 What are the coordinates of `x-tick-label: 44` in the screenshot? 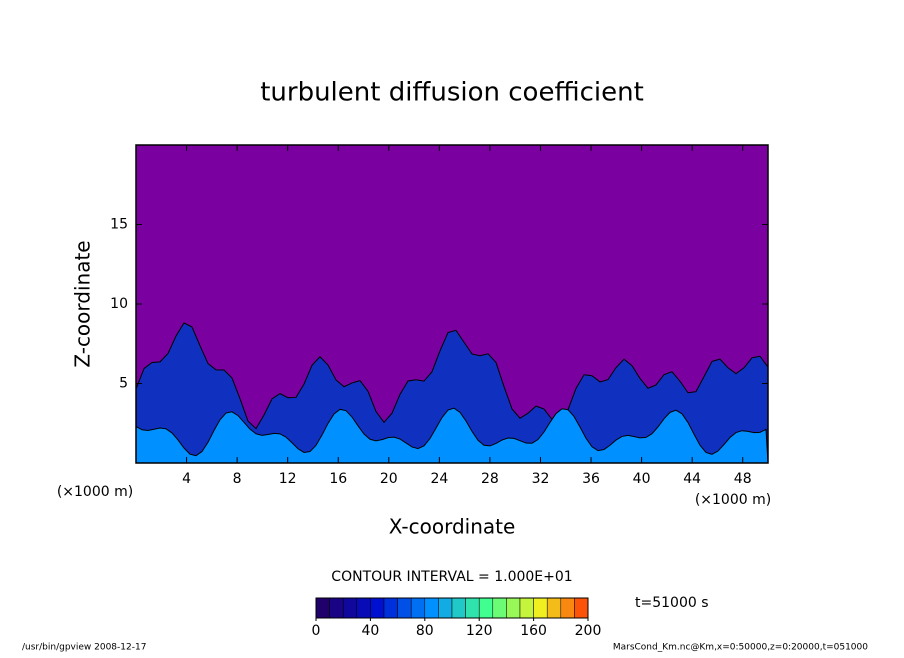 It's located at (692, 479).